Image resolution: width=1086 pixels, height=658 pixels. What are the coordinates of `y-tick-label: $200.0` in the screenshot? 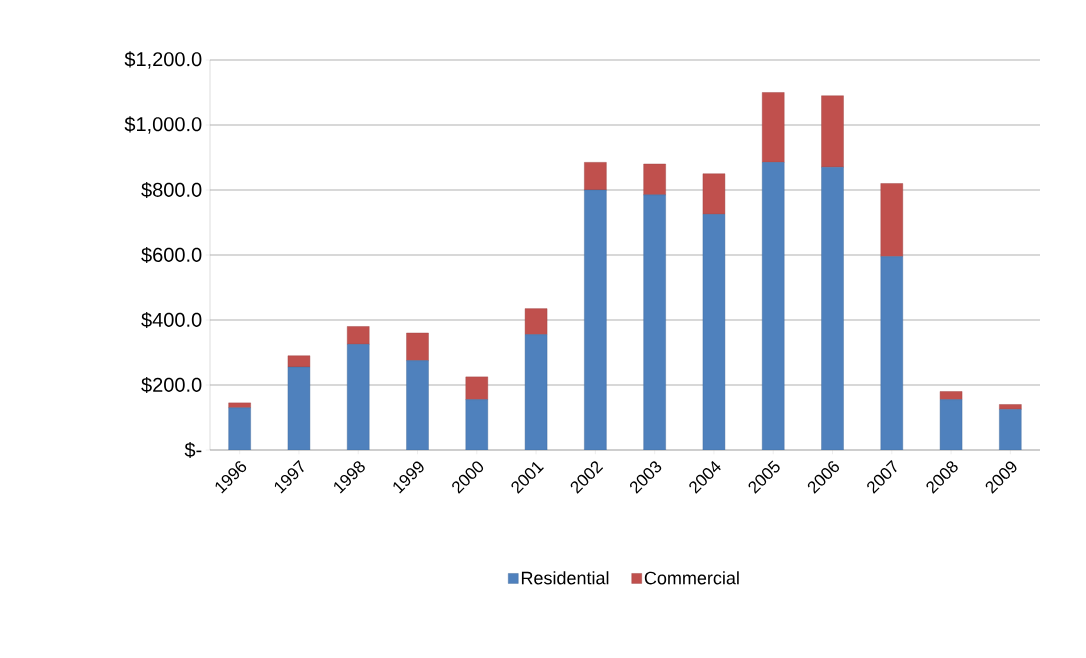 It's located at (171, 385).